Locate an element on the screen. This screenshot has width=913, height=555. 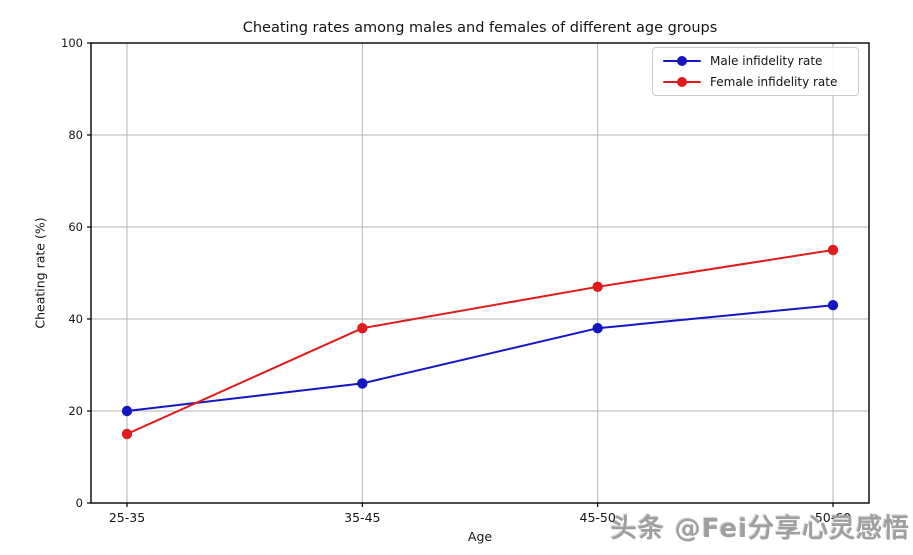
legend-label-female: Female infidelity rate is located at coordinates (774, 81).